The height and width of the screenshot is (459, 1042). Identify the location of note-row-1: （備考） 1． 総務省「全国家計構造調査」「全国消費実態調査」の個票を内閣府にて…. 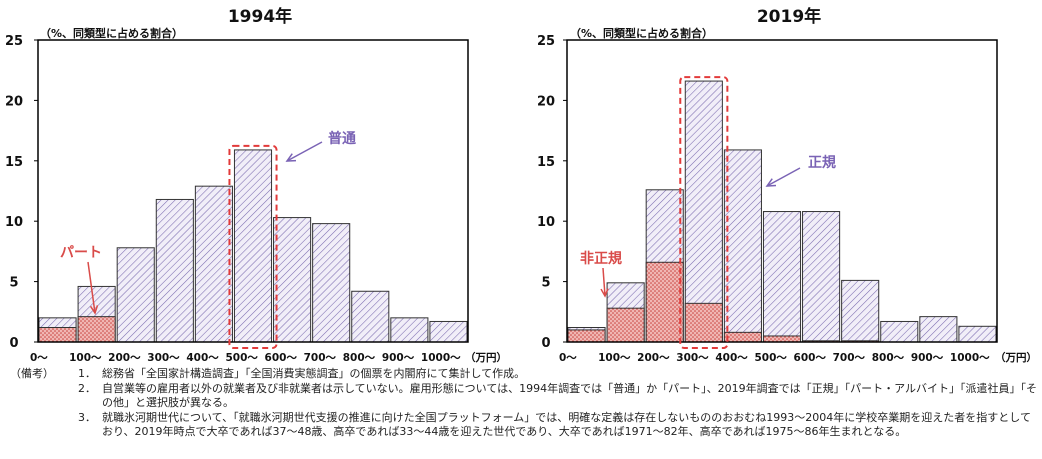
(524, 374).